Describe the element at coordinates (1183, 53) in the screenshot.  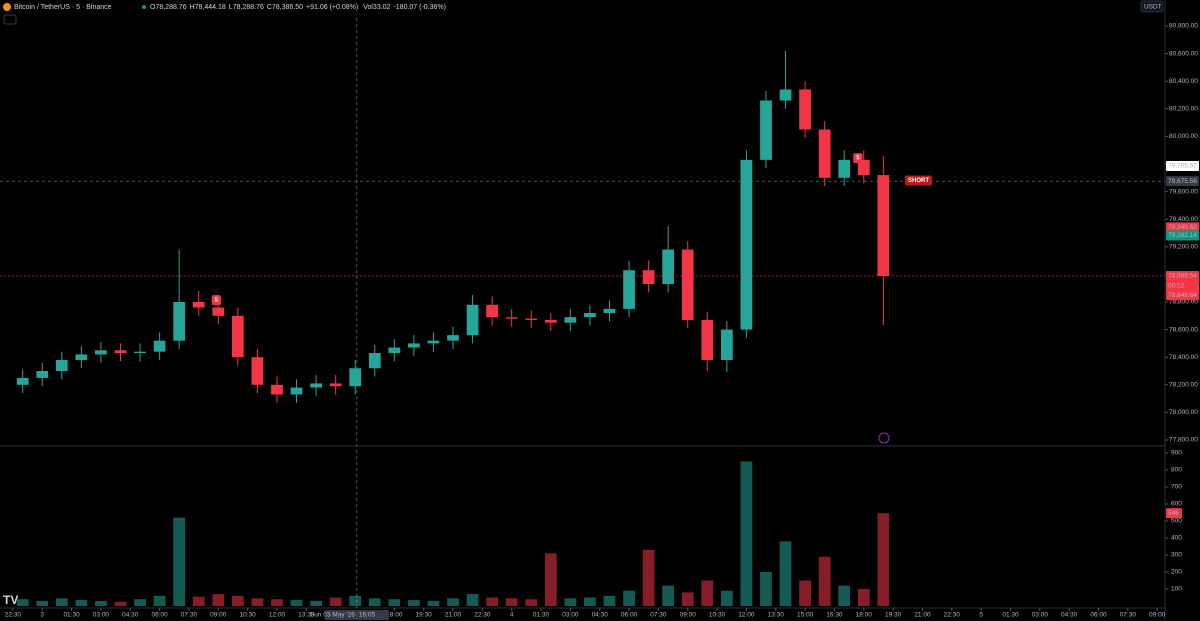
I see `y-tick-label: 80,600.00` at that location.